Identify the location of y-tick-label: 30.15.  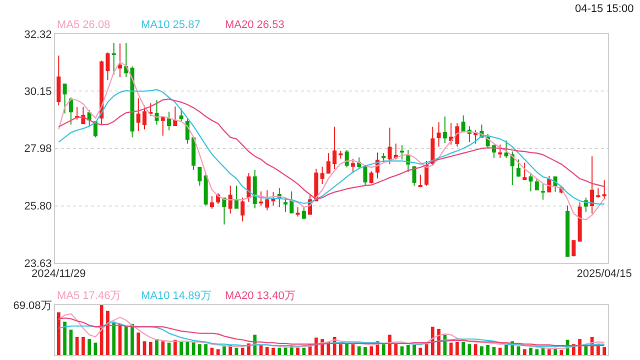
(38, 92).